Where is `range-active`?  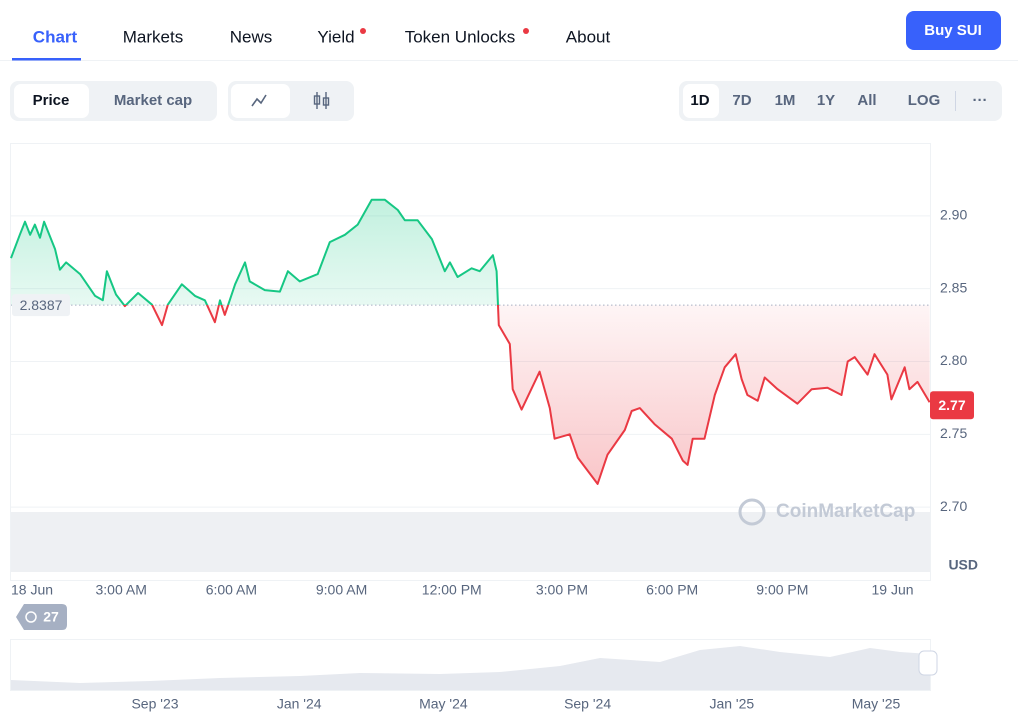
range-active is located at coordinates (701, 101).